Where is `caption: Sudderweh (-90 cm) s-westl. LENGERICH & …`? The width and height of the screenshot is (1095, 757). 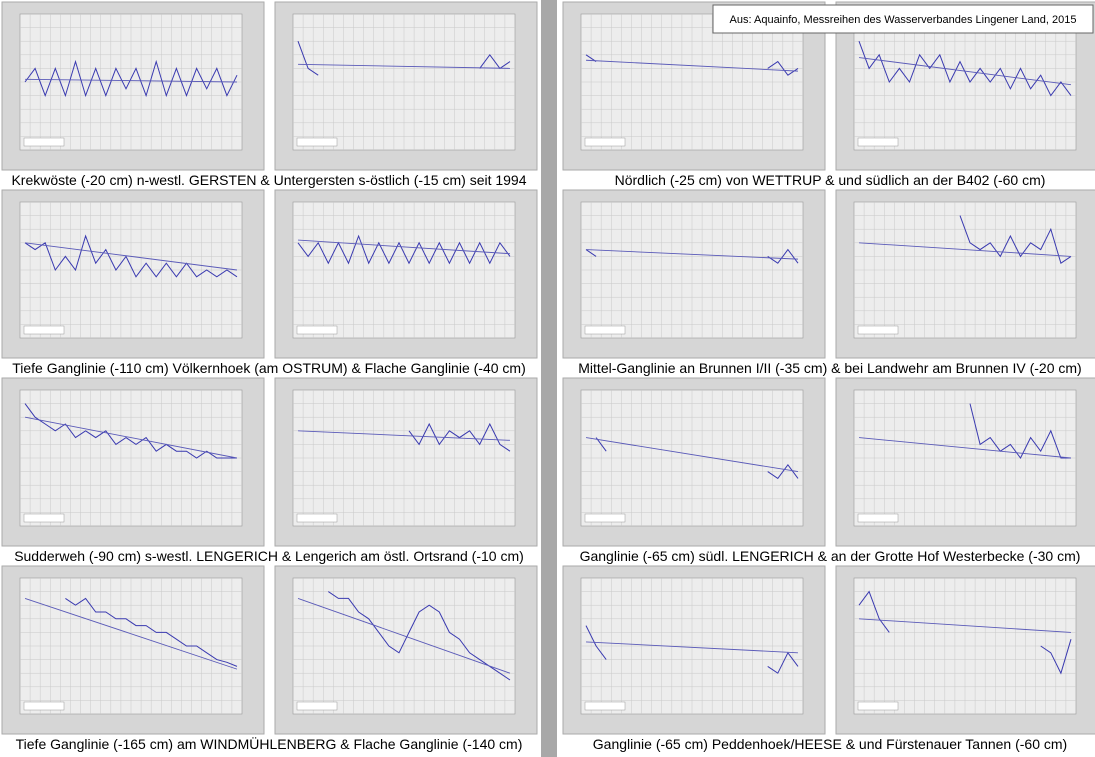
caption: Sudderweh (-90 cm) s-westl. LENGERICH & … is located at coordinates (269, 556).